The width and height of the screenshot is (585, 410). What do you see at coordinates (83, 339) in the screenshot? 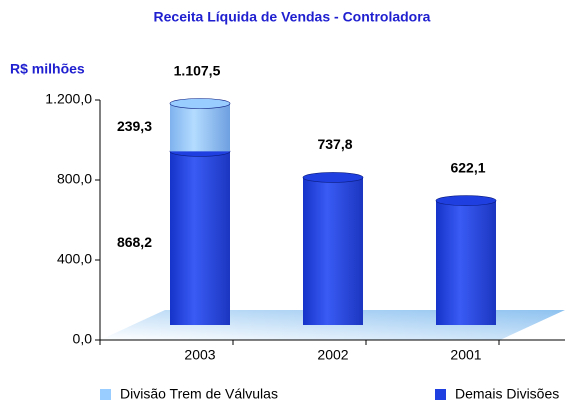
I see `y-tick-label: 0,0` at bounding box center [83, 339].